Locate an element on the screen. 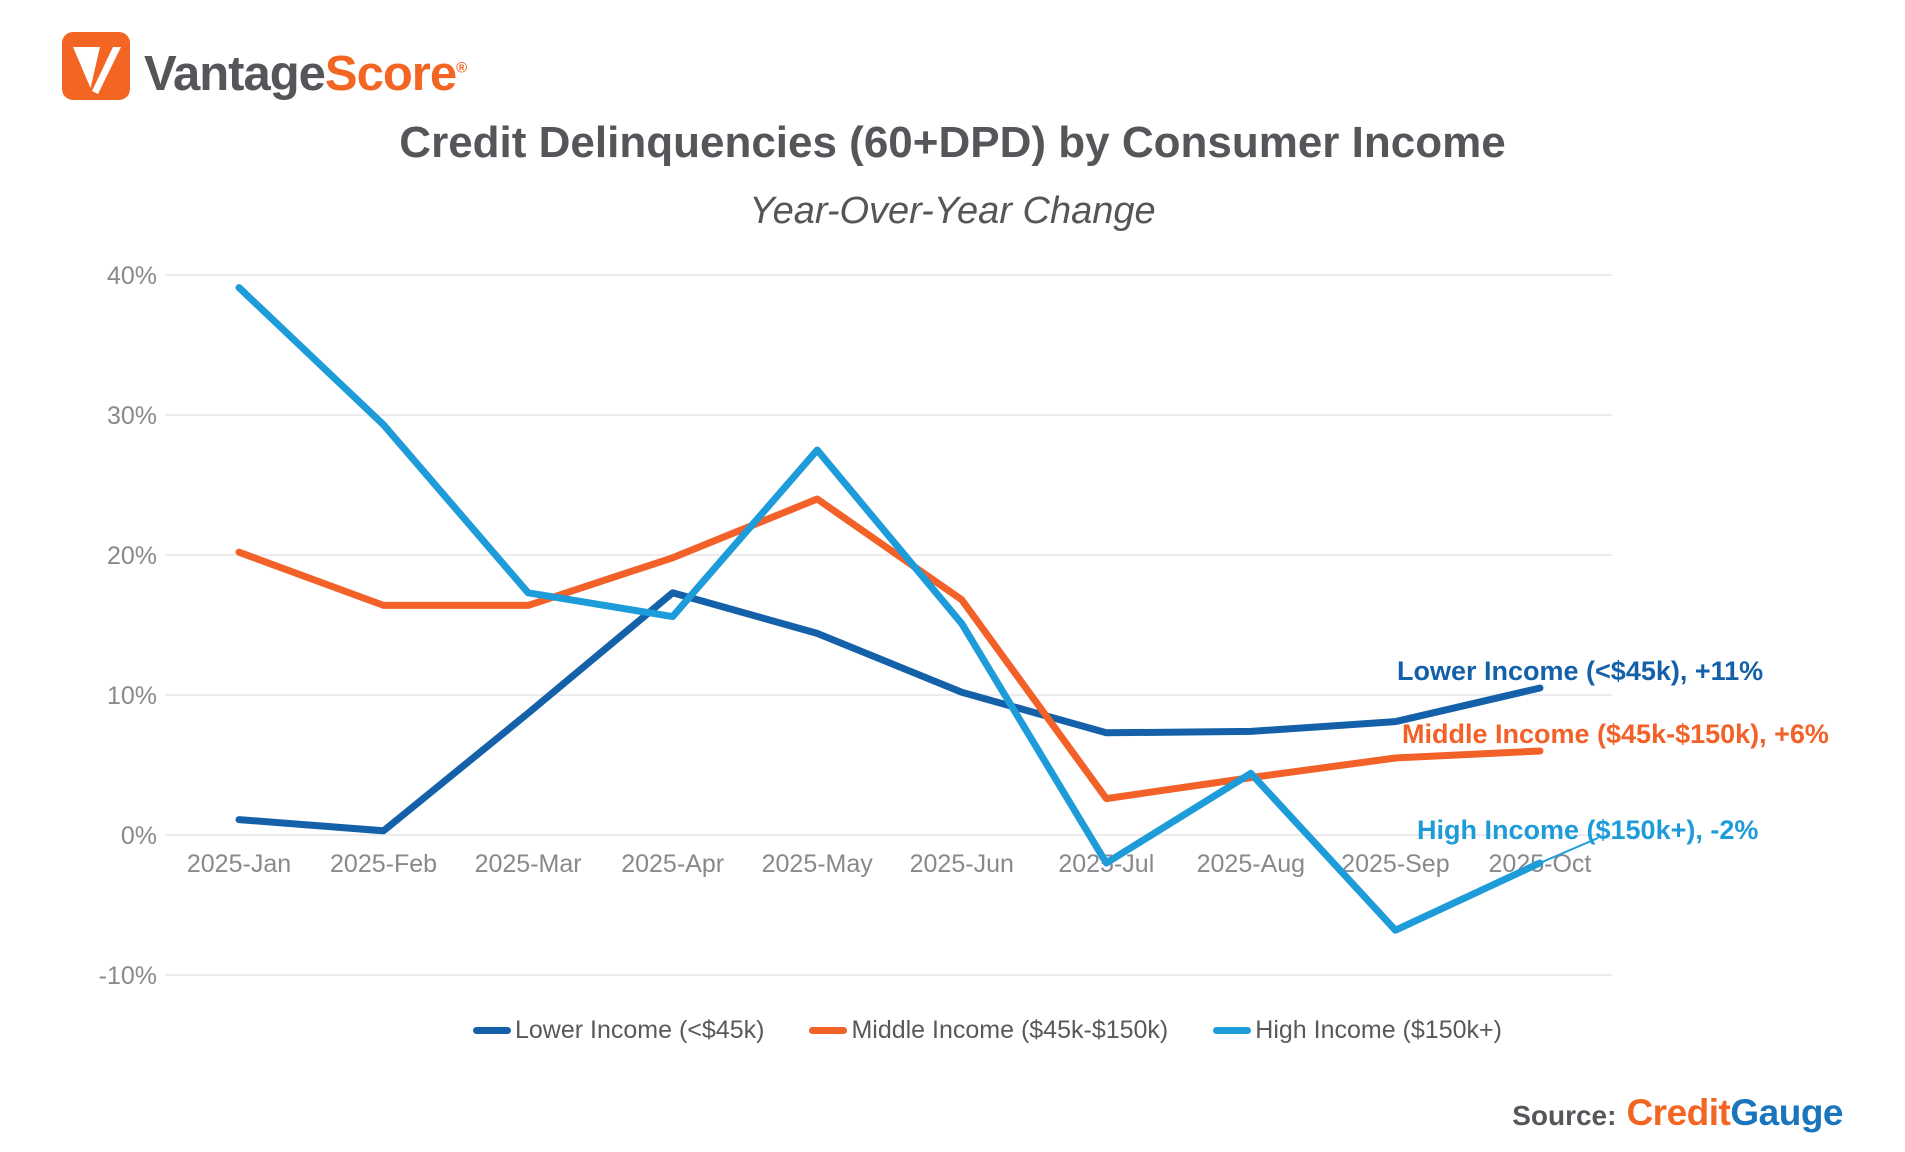 This screenshot has height=1152, width=1905. vantagescore-logo: VantageScore® is located at coordinates (264, 67).